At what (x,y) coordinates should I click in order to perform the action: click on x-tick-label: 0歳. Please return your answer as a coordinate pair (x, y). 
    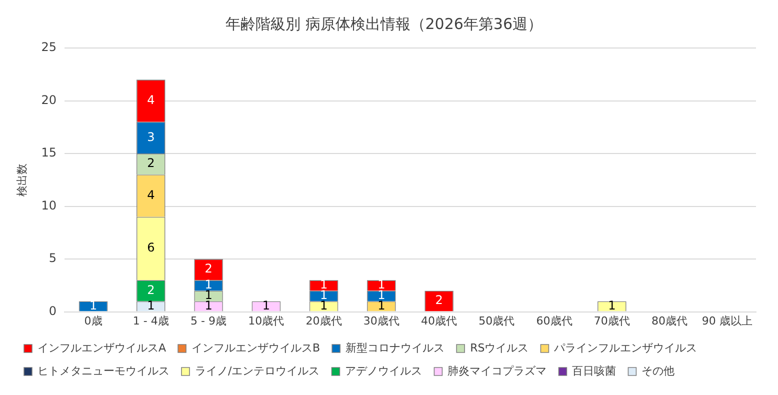
    Looking at the image, I should click on (93, 321).